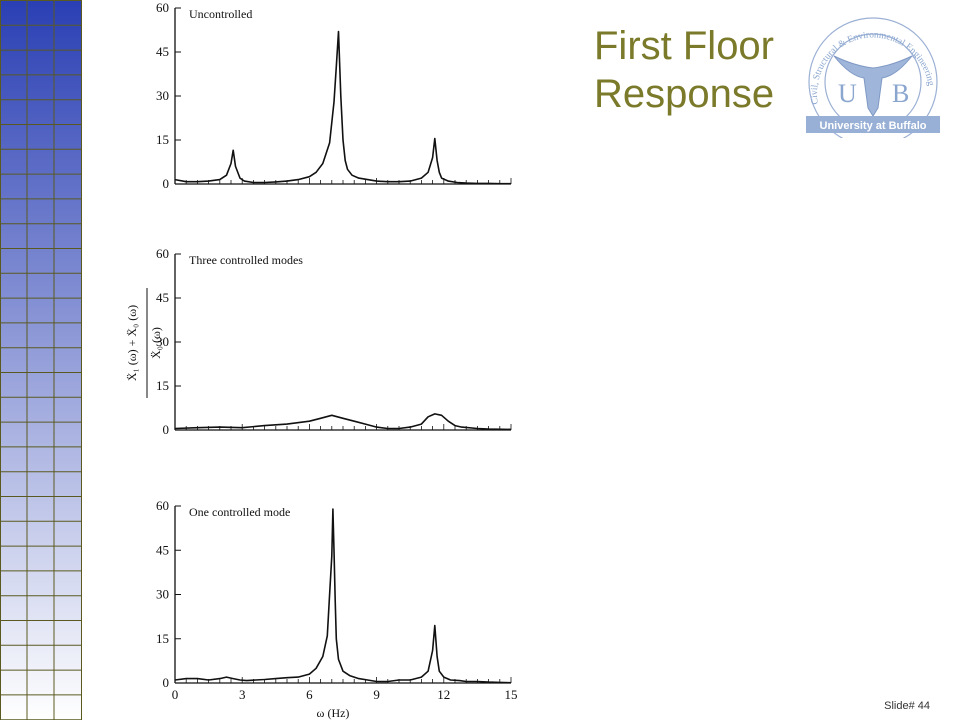 This screenshot has height=720, width=960. I want to click on logo-banner, so click(873, 124).